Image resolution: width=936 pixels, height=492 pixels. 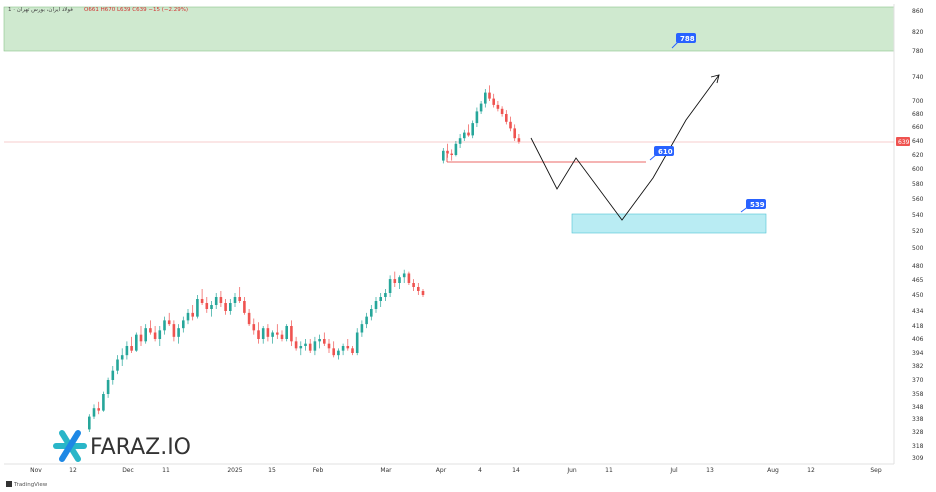 What do you see at coordinates (70, 446) in the screenshot?
I see `asterisk-icon` at bounding box center [70, 446].